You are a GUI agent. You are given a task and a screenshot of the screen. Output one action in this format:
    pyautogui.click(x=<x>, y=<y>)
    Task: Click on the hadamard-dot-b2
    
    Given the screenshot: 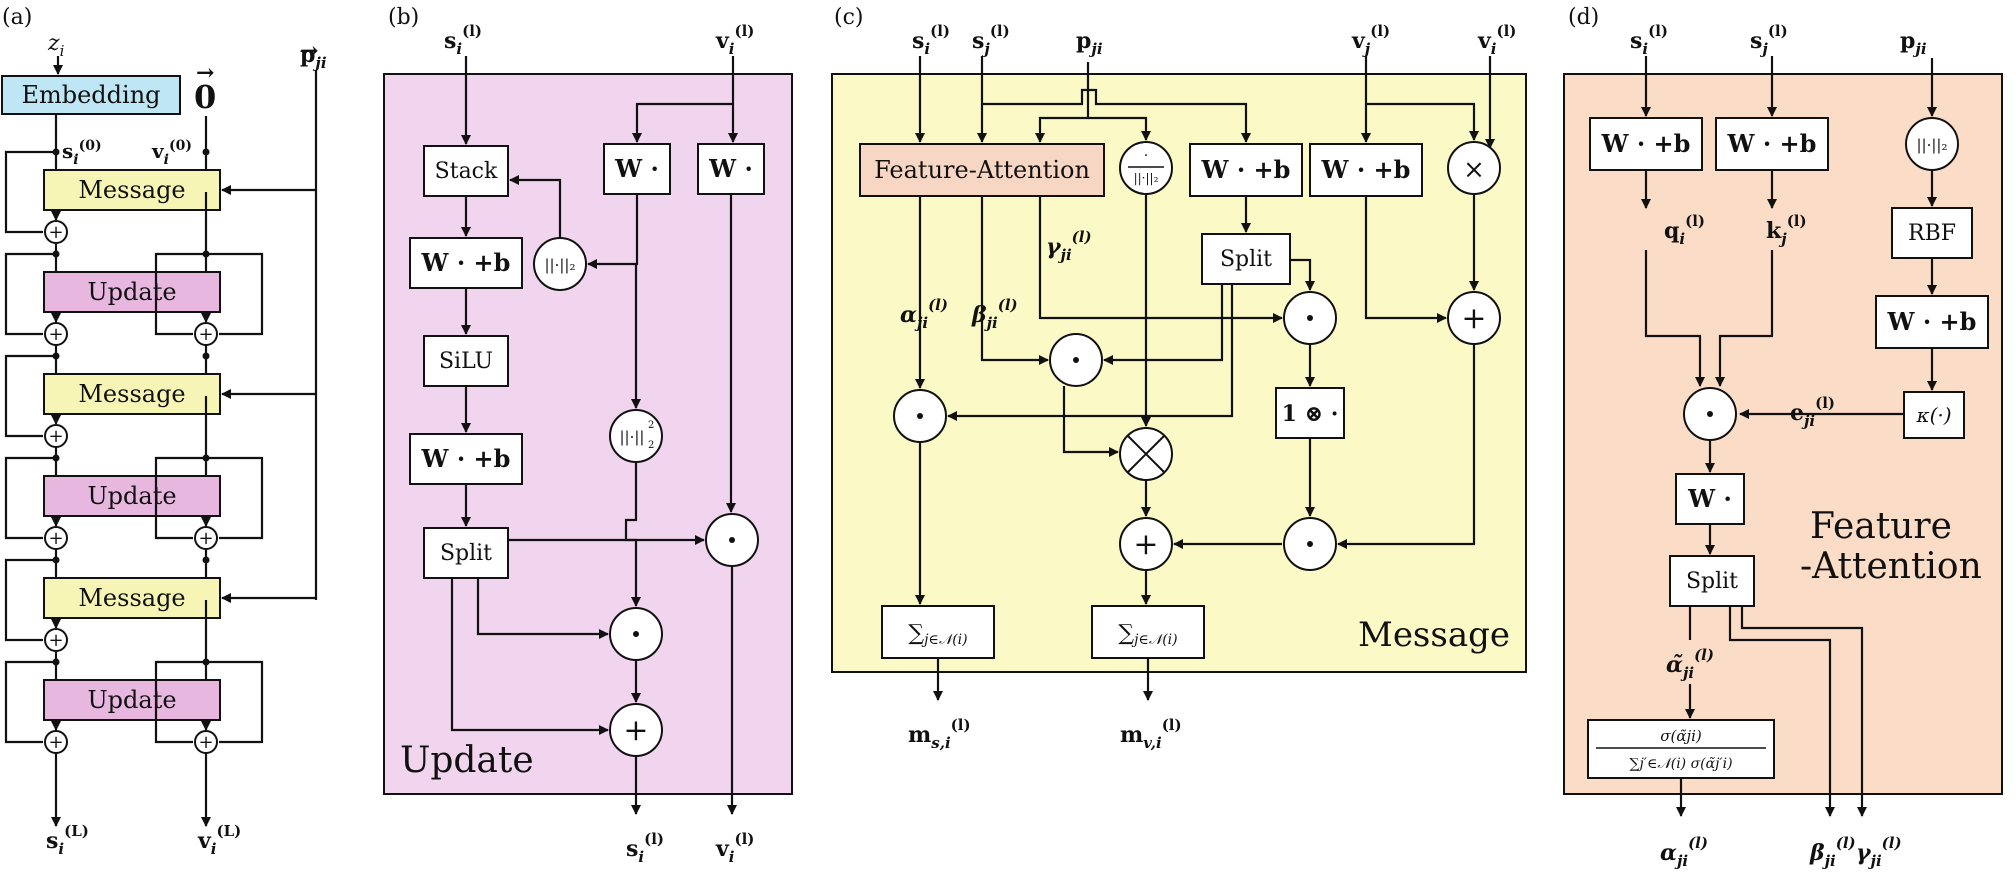 What is the action you would take?
    pyautogui.click(x=636, y=634)
    